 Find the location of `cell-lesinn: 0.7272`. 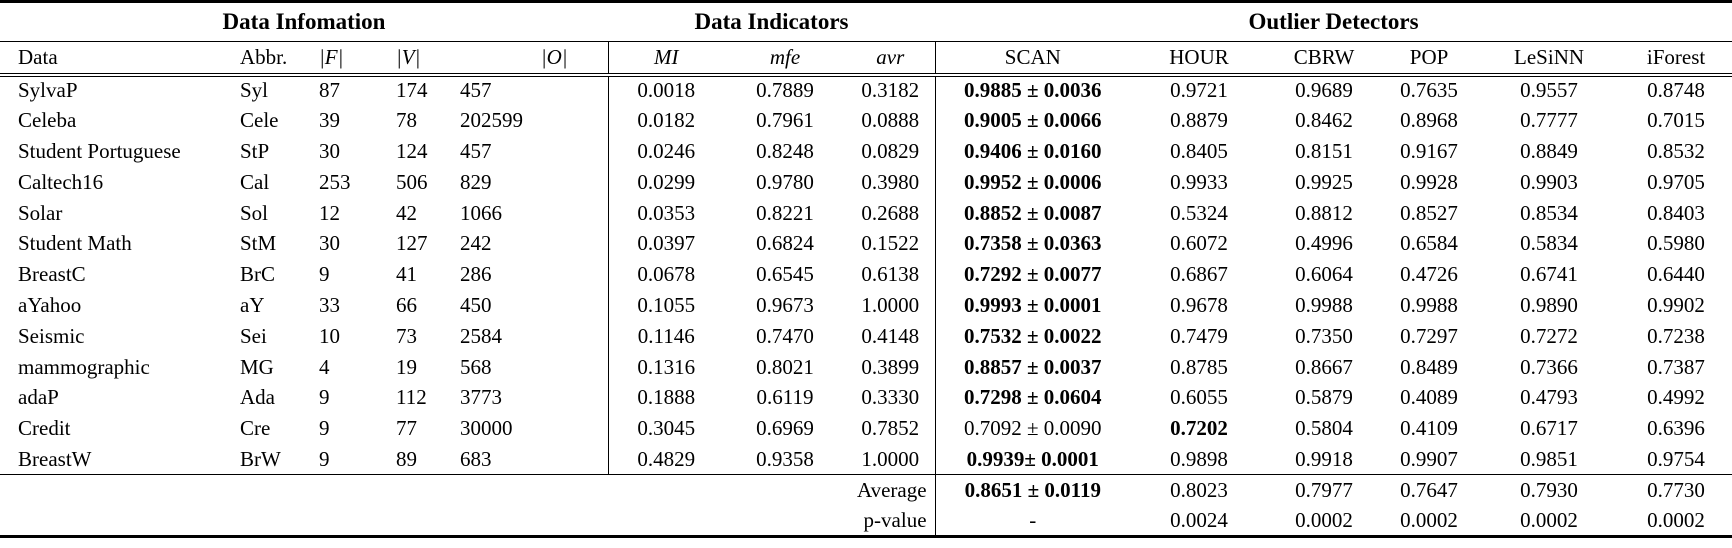

cell-lesinn: 0.7272 is located at coordinates (1549, 335).